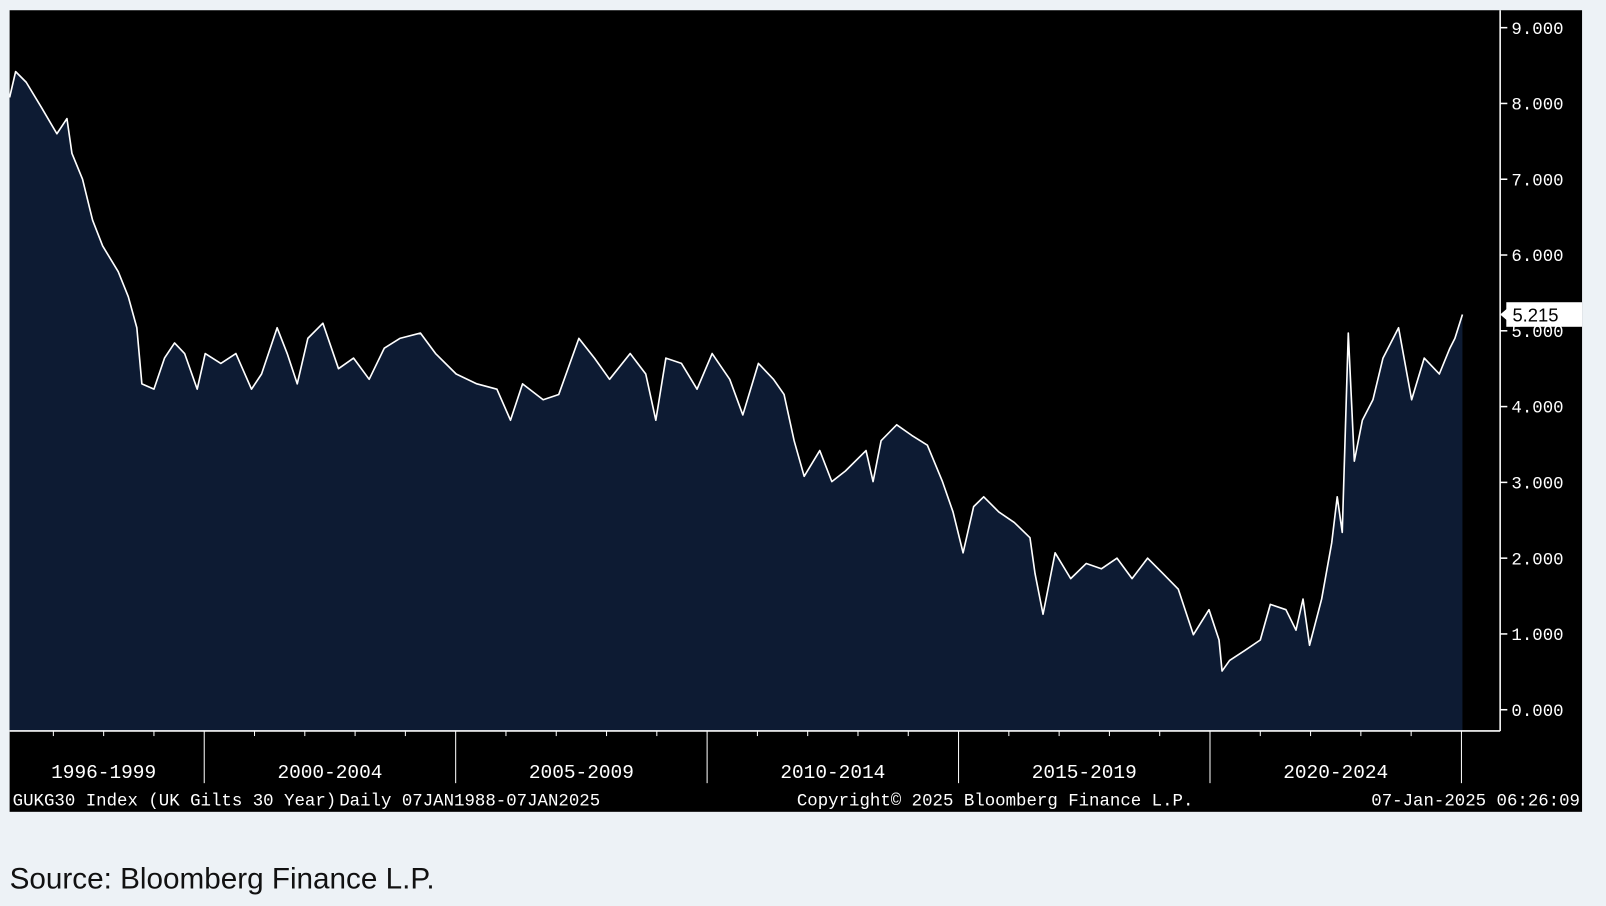 The image size is (1606, 906). Describe the element at coordinates (175, 802) in the screenshot. I see `chart-title: GUKG30 Index (UK Gilts 30 Year)` at that location.